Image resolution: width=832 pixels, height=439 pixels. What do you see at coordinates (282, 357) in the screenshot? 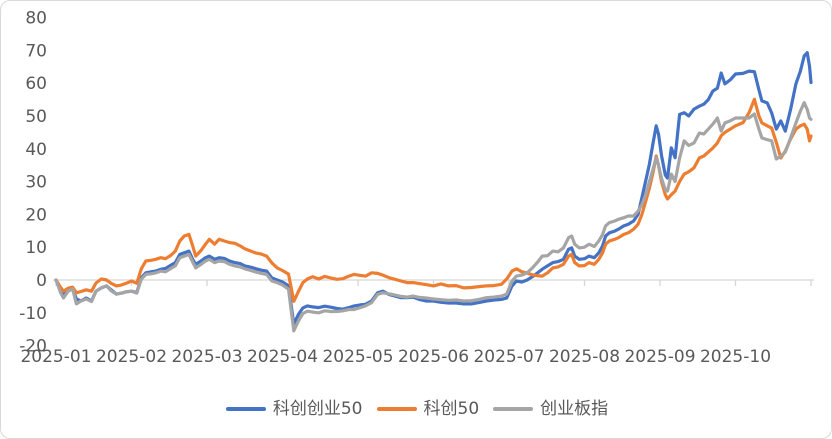
I see `x-tick-label: 2025-04` at bounding box center [282, 357].